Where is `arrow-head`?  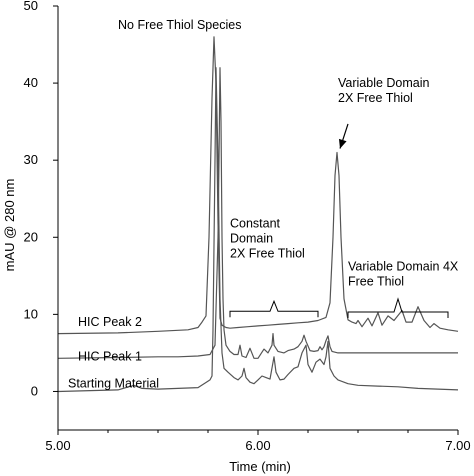
arrow-head is located at coordinates (342, 143).